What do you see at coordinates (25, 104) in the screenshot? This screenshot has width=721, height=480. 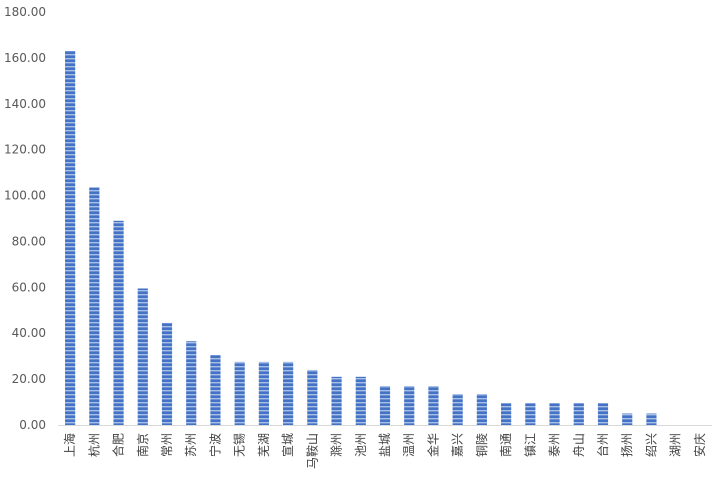 I see `y-tick-label: 140.00` at bounding box center [25, 104].